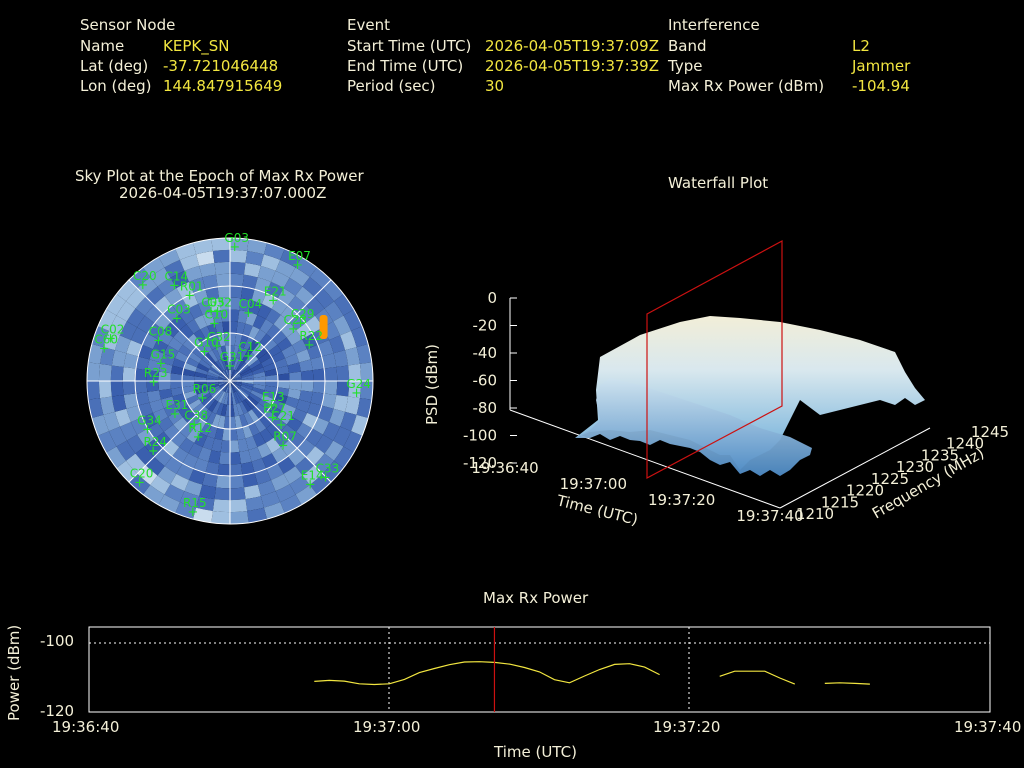 The height and width of the screenshot is (768, 1024). Describe the element at coordinates (495, 86) in the screenshot. I see `event-period-value: 30` at that location.